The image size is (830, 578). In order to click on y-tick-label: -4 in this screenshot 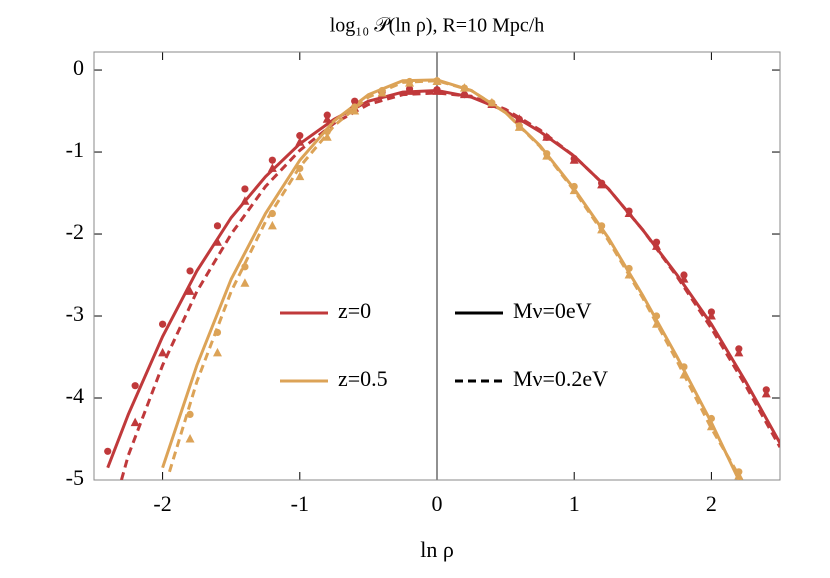, I will do `click(75, 395)`.